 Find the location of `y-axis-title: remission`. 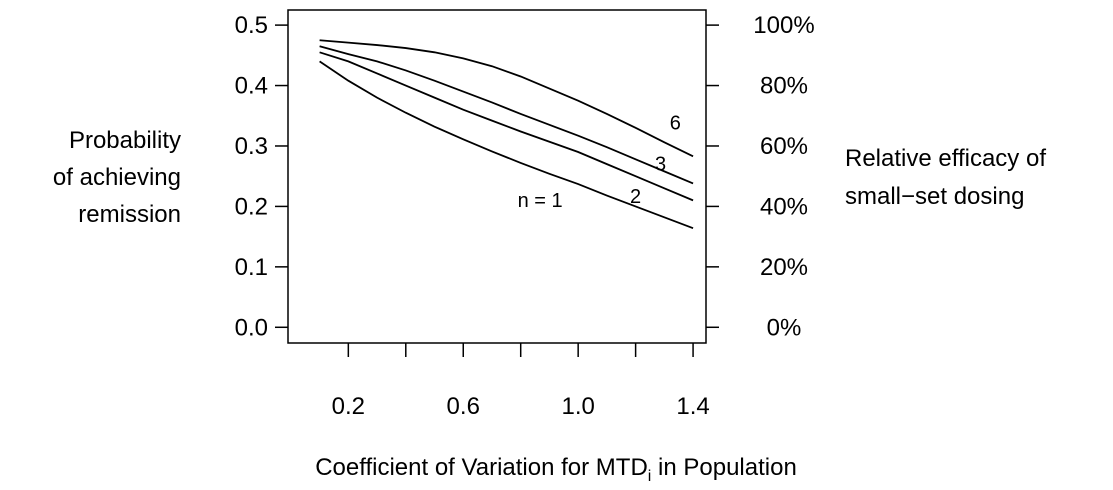

y-axis-title: remission is located at coordinates (129, 214).